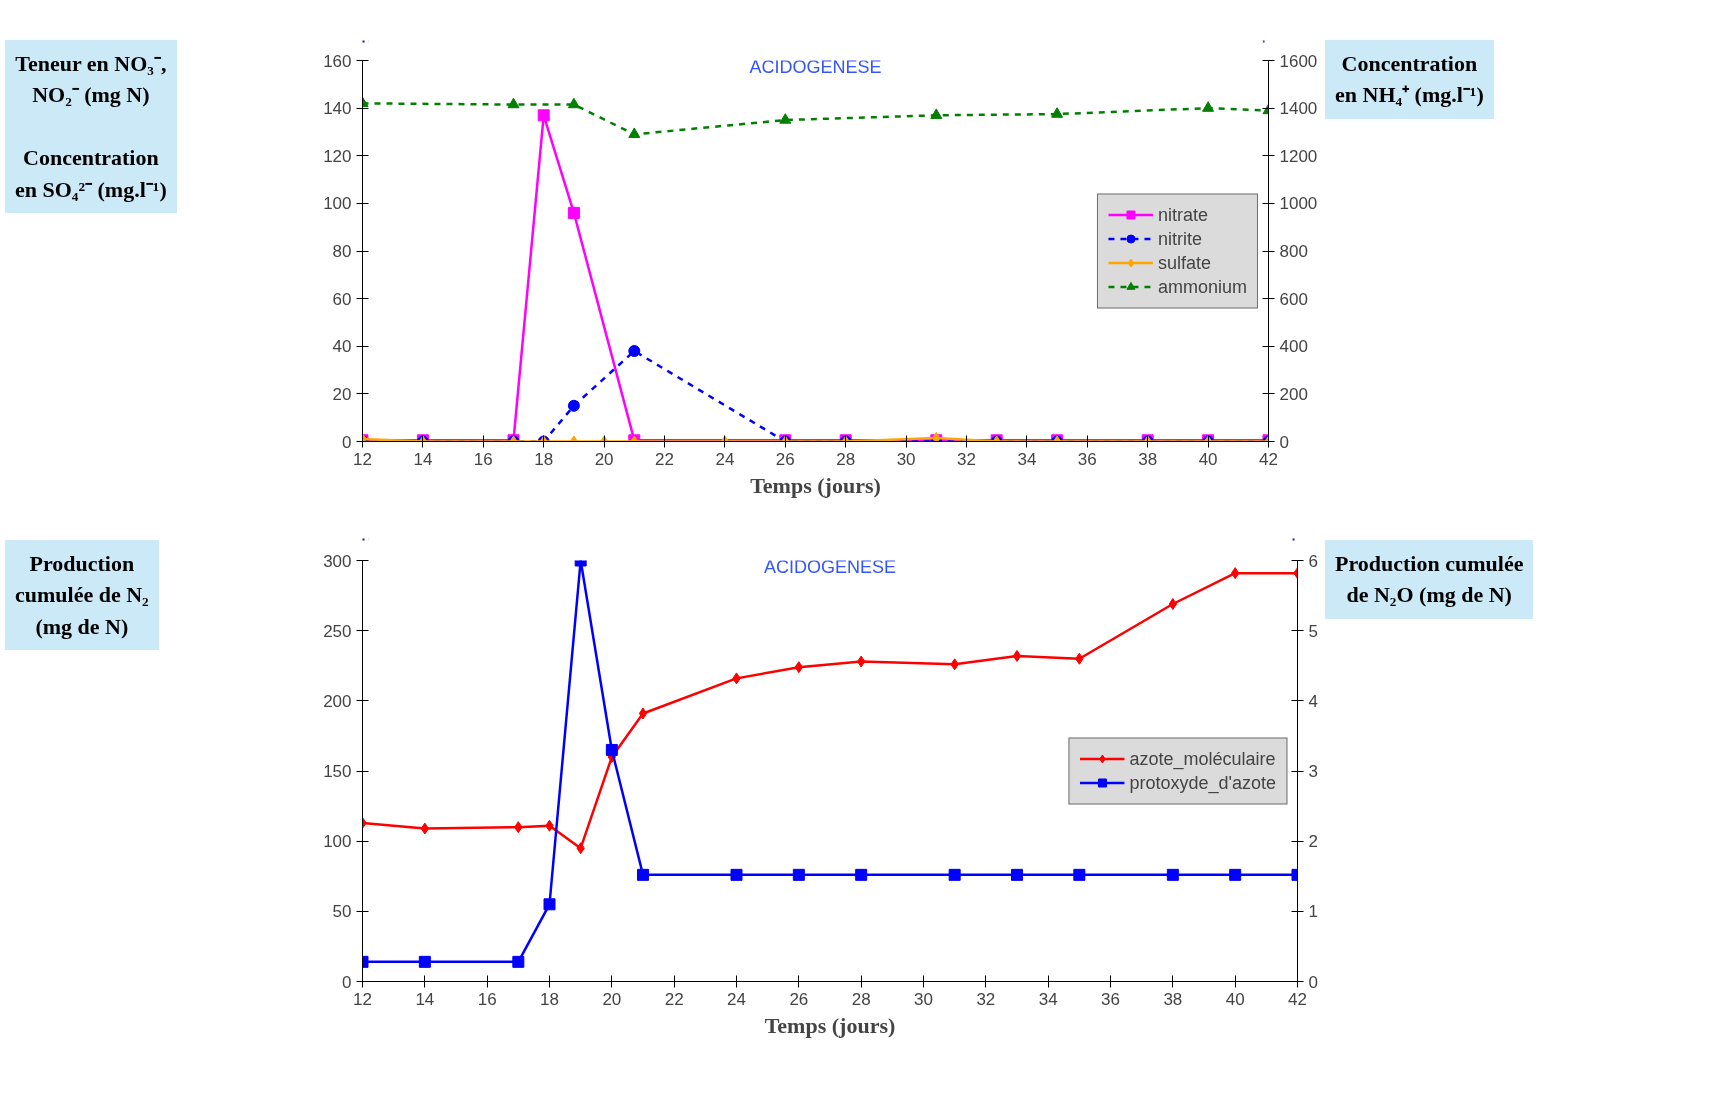  I want to click on y-tick-label: 20, so click(342, 394).